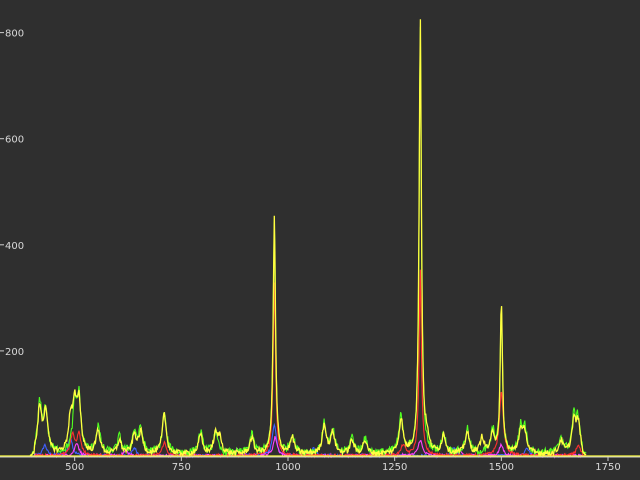 Image resolution: width=640 pixels, height=480 pixels. What do you see at coordinates (74, 467) in the screenshot?
I see `x-tick-label: 500` at bounding box center [74, 467].